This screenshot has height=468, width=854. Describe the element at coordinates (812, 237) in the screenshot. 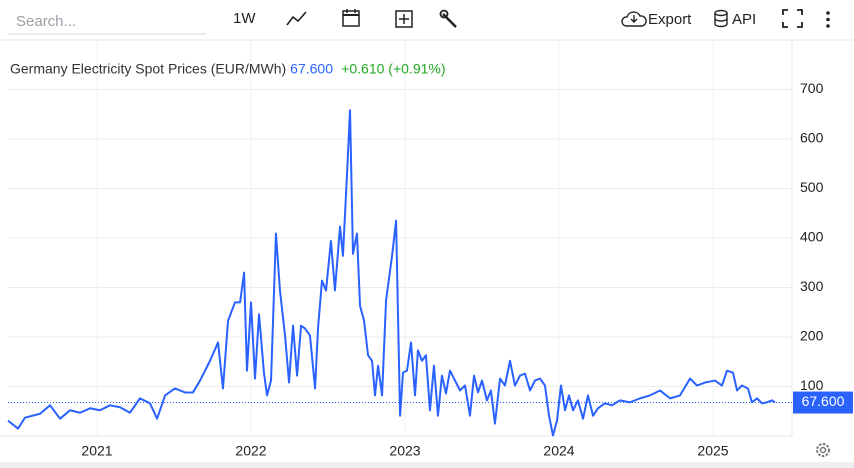

I see `y-tick-label: 400` at that location.